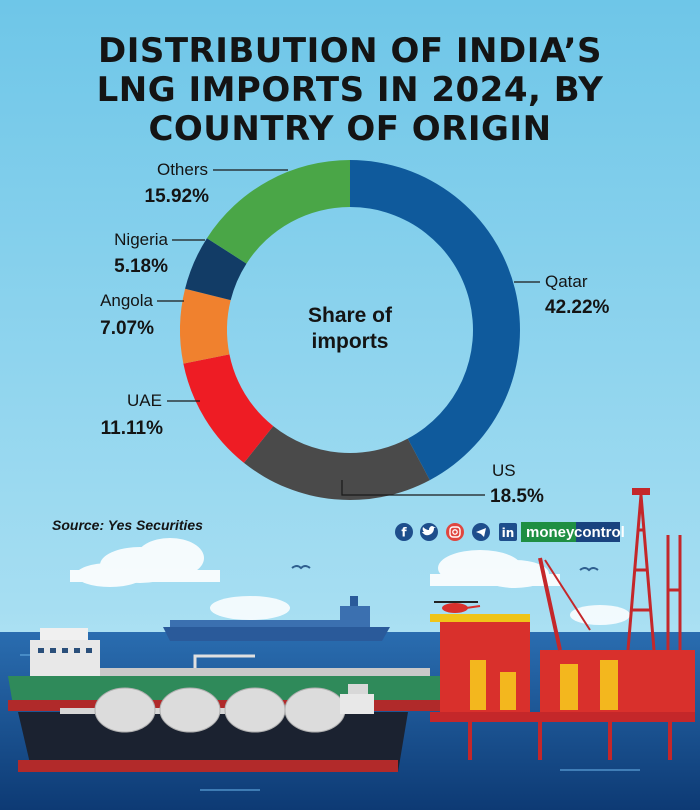 Image resolution: width=700 pixels, height=810 pixels. Describe the element at coordinates (349, 341) in the screenshot. I see `center-label-line-2: imports` at that location.